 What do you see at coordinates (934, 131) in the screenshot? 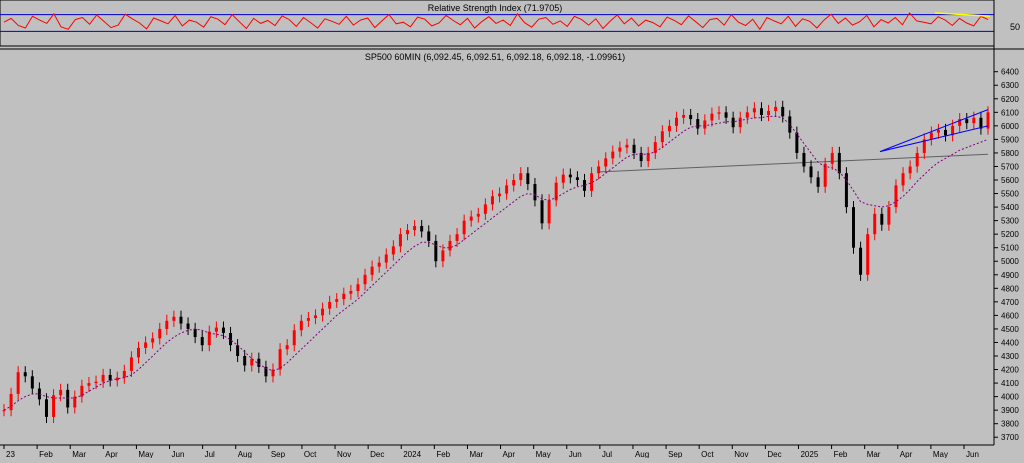
I see `channel-upper-line` at bounding box center [934, 131].